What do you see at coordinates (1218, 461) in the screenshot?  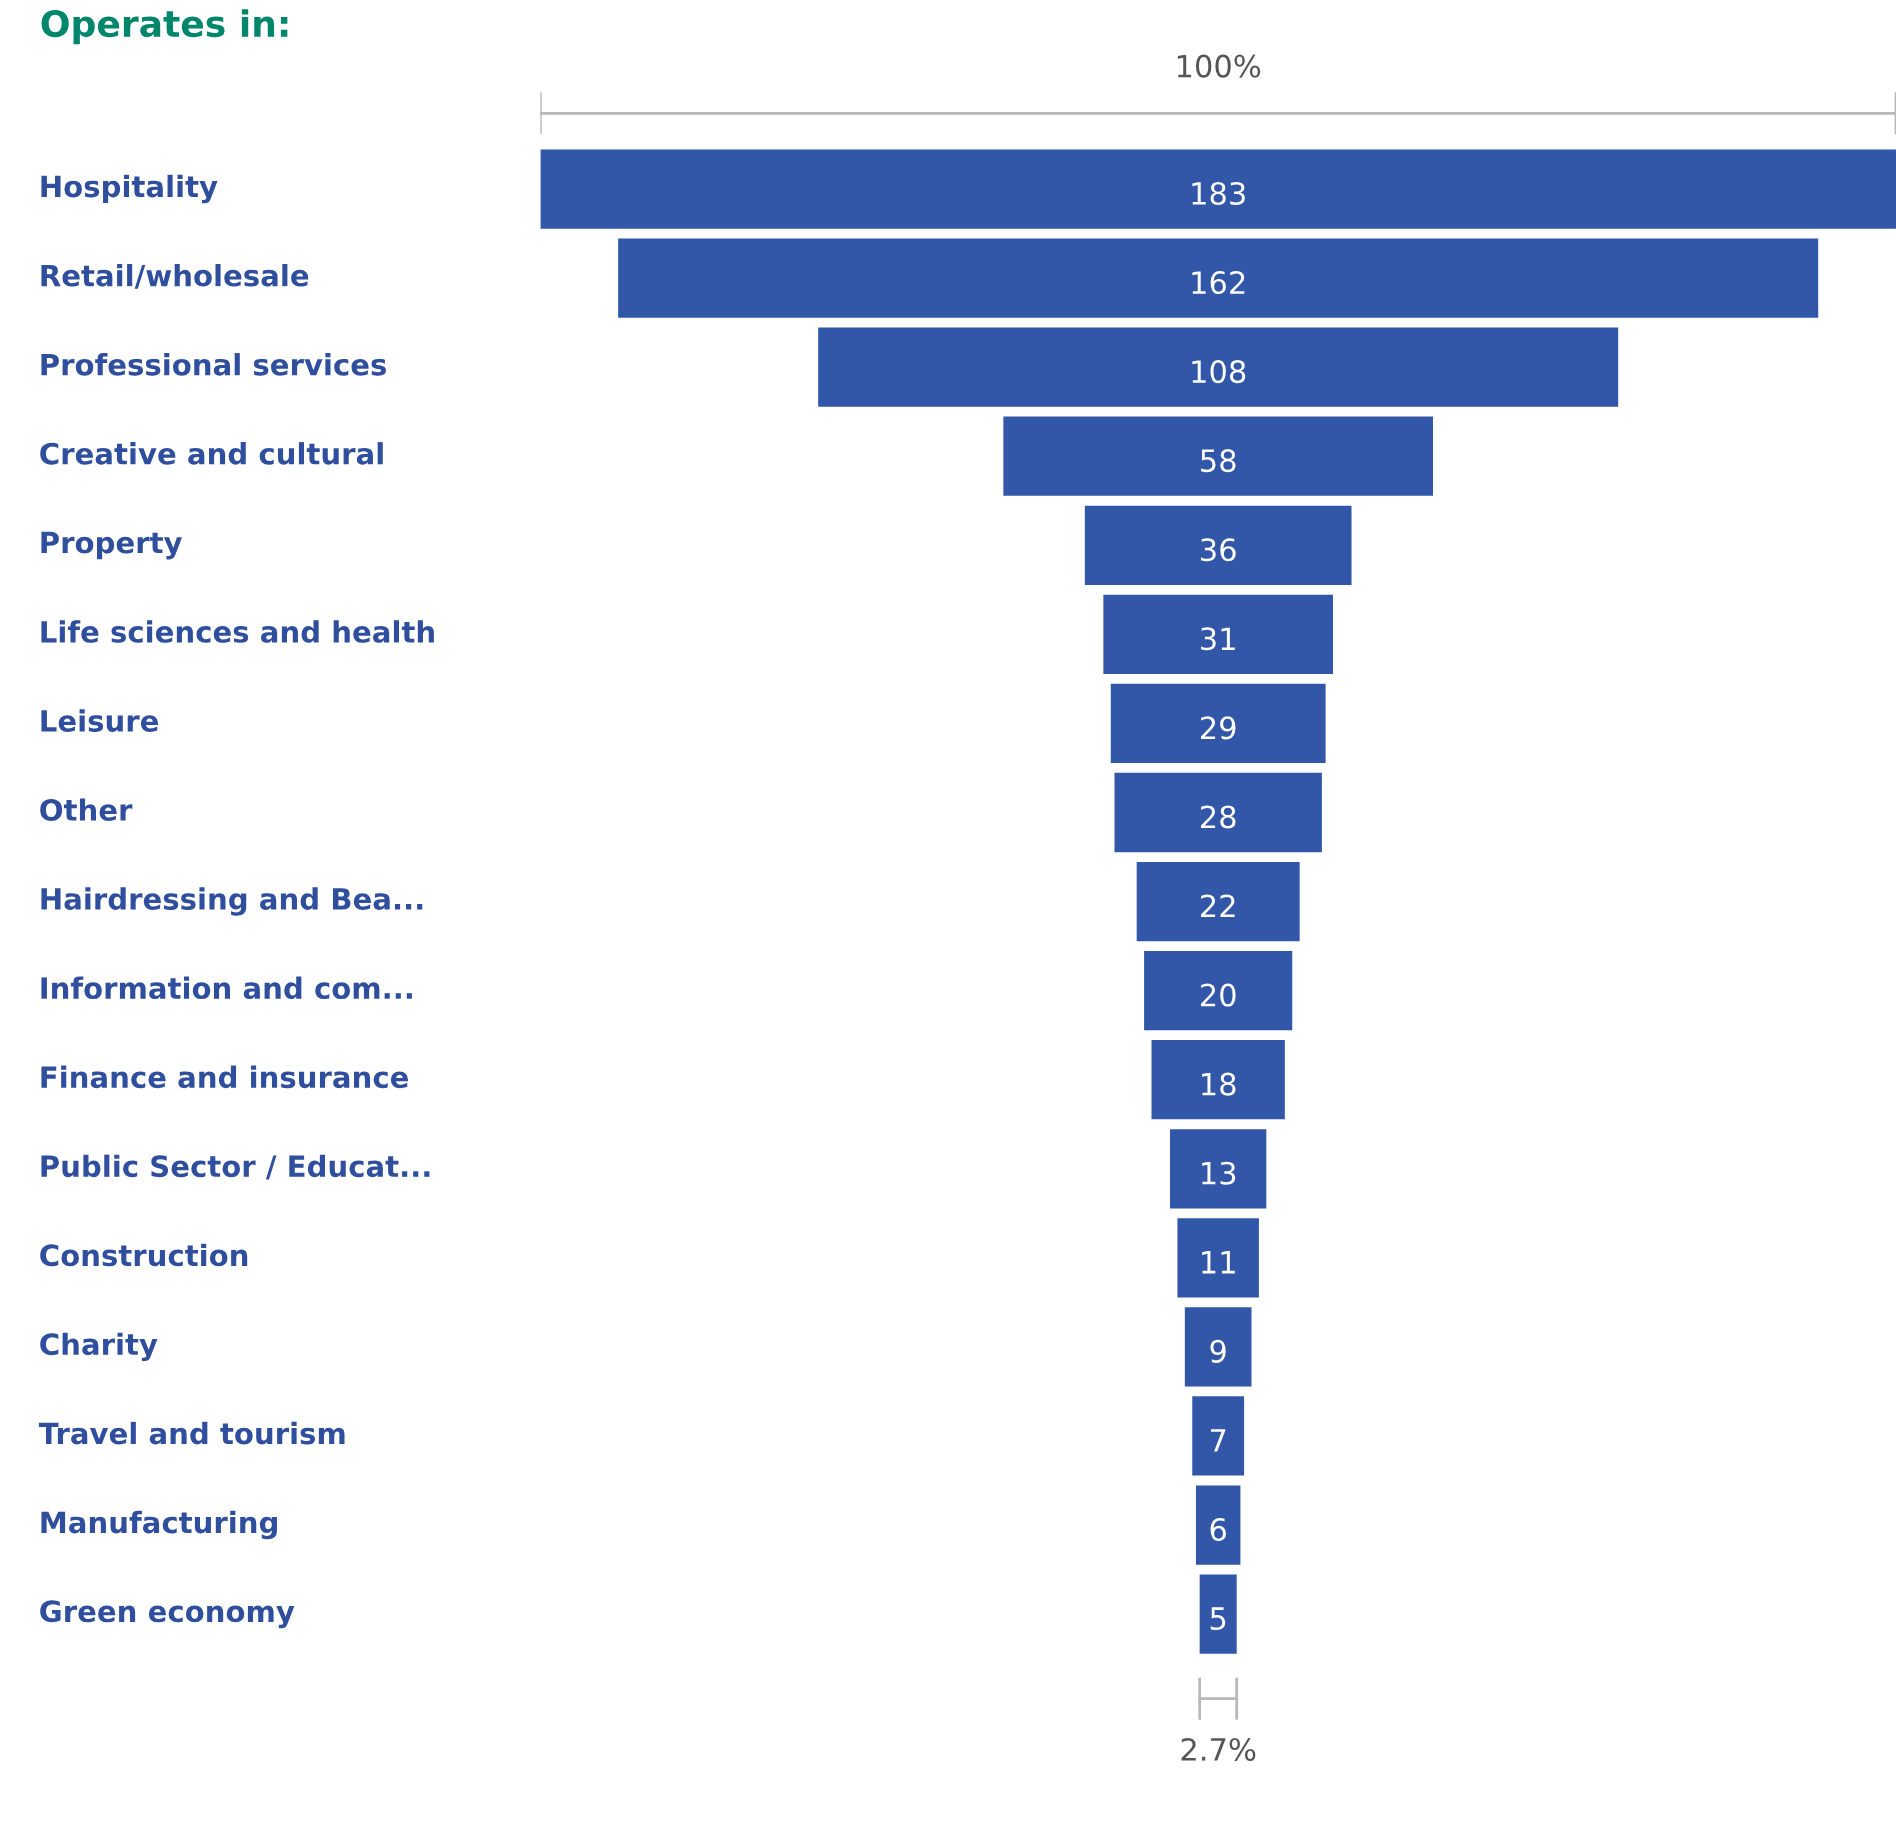 I see `data-label: 58` at bounding box center [1218, 461].